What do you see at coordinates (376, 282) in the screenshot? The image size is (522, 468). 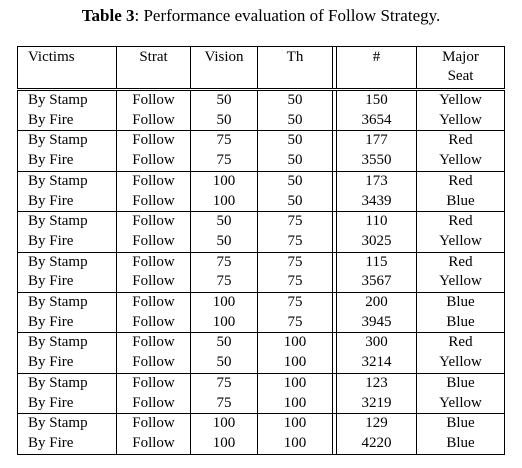 I see `cell-count: 3567` at bounding box center [376, 282].